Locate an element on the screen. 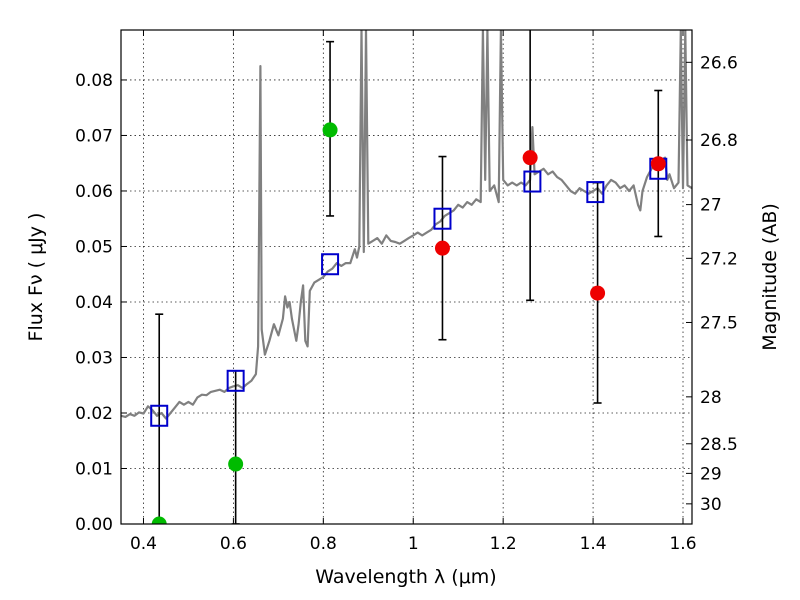 Image resolution: width=800 pixels, height=600 pixels. y2-tick-label: 26.8 is located at coordinates (719, 141).